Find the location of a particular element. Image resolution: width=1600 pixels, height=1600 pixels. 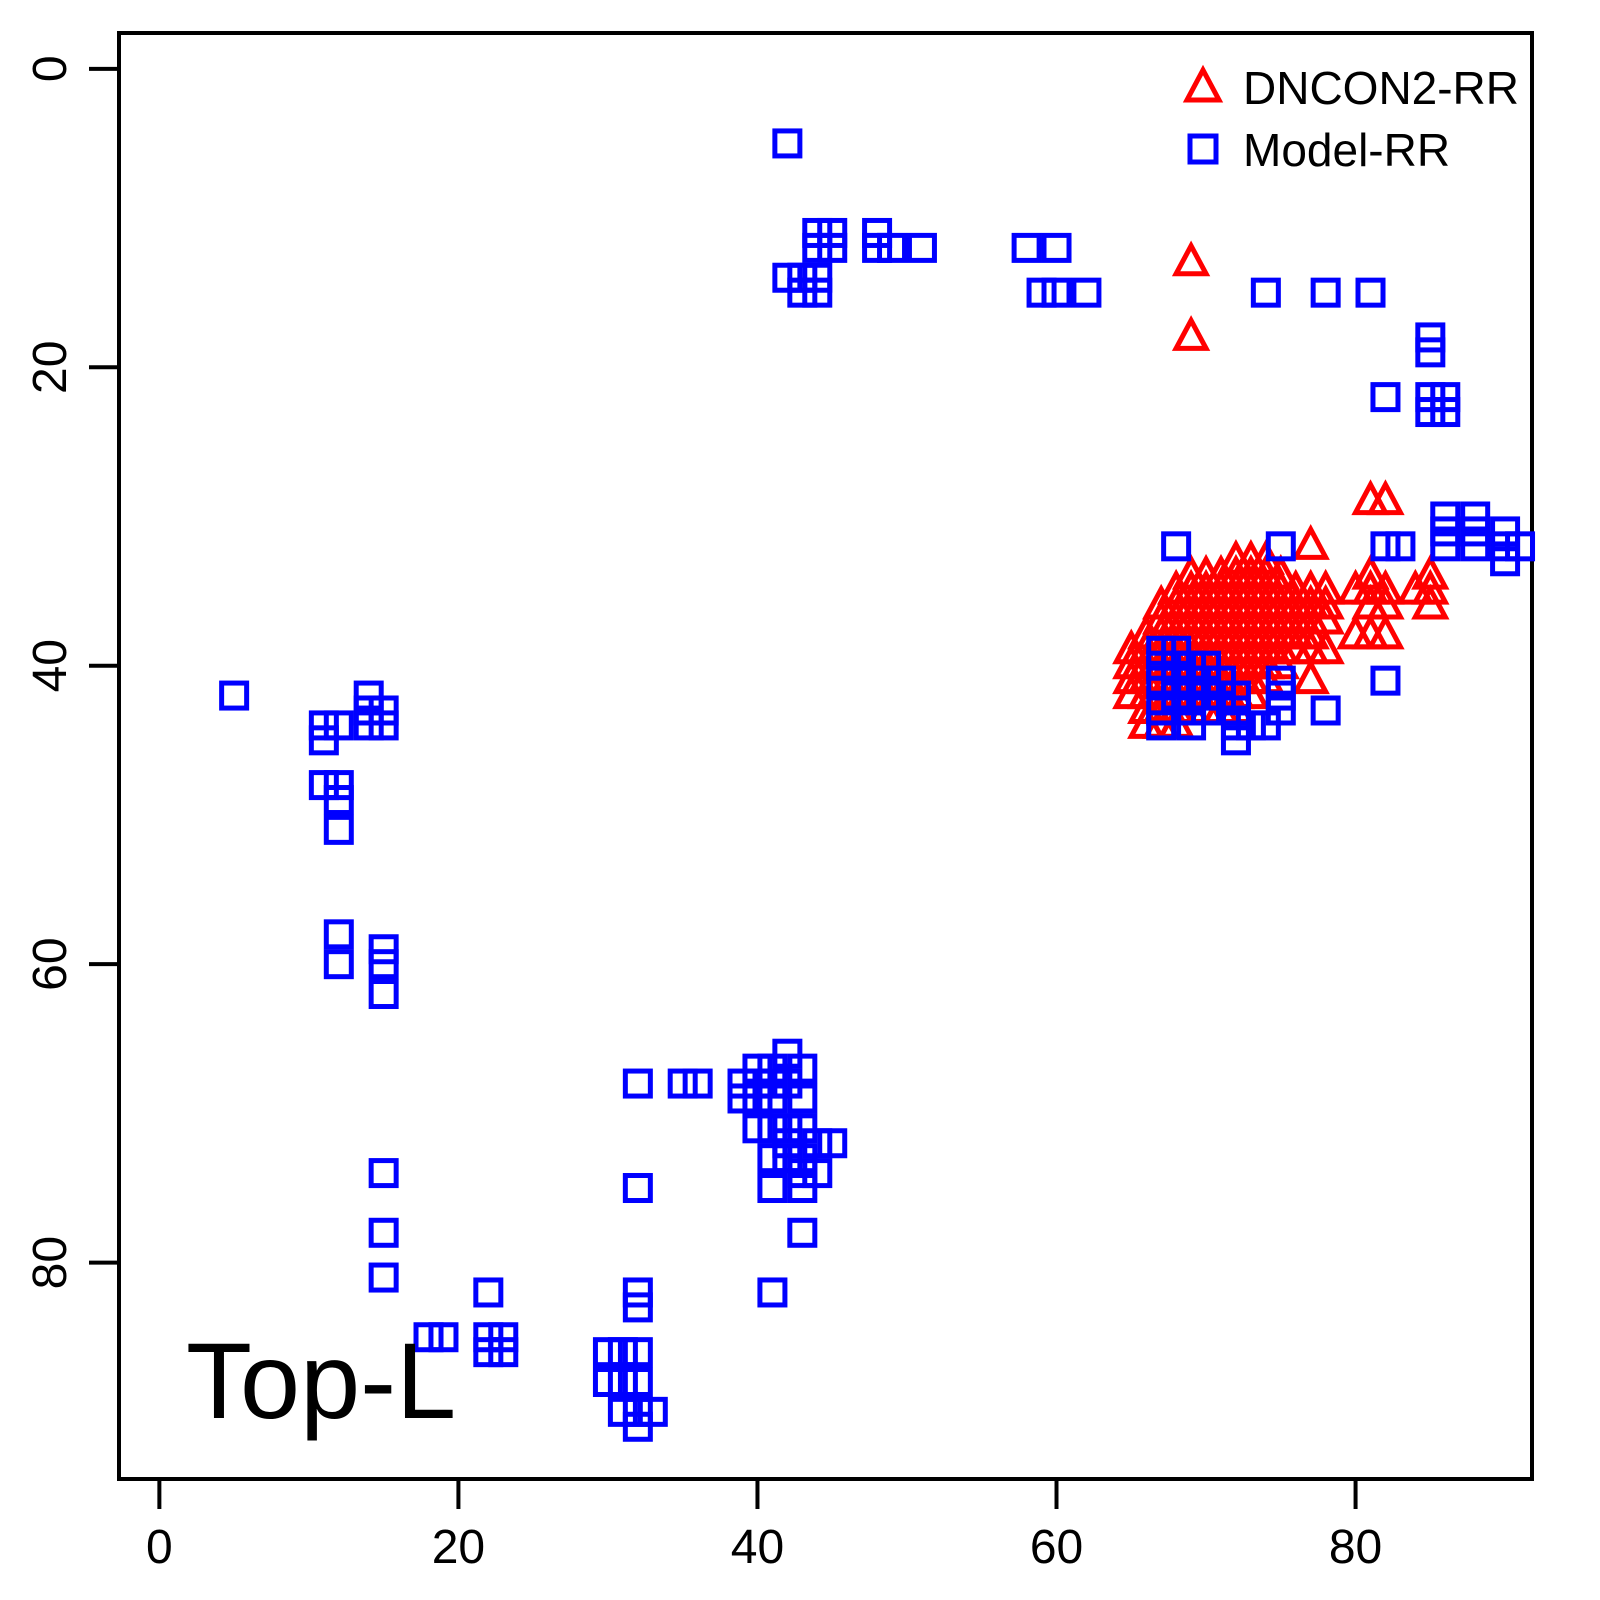

x-axis: 0 20 40 60 80 is located at coordinates (764, 1526).